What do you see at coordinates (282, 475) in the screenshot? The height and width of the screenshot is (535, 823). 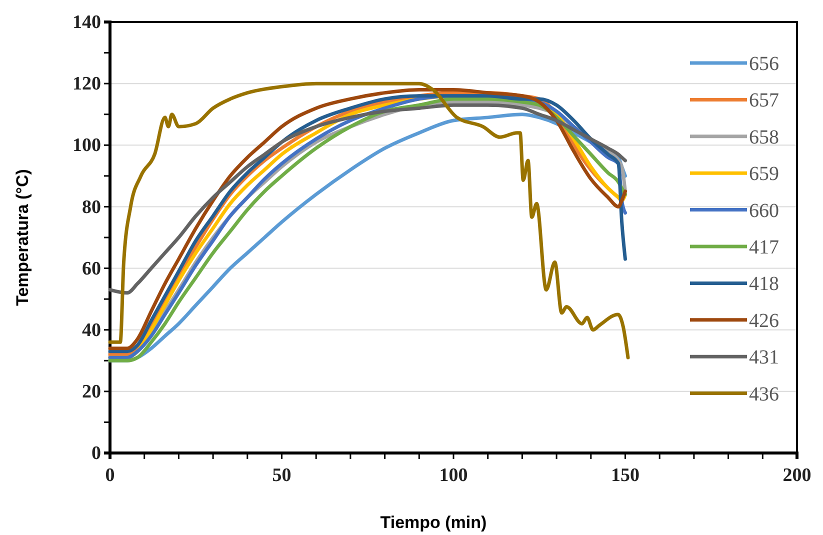 I see `x-tick-label: 50` at bounding box center [282, 475].